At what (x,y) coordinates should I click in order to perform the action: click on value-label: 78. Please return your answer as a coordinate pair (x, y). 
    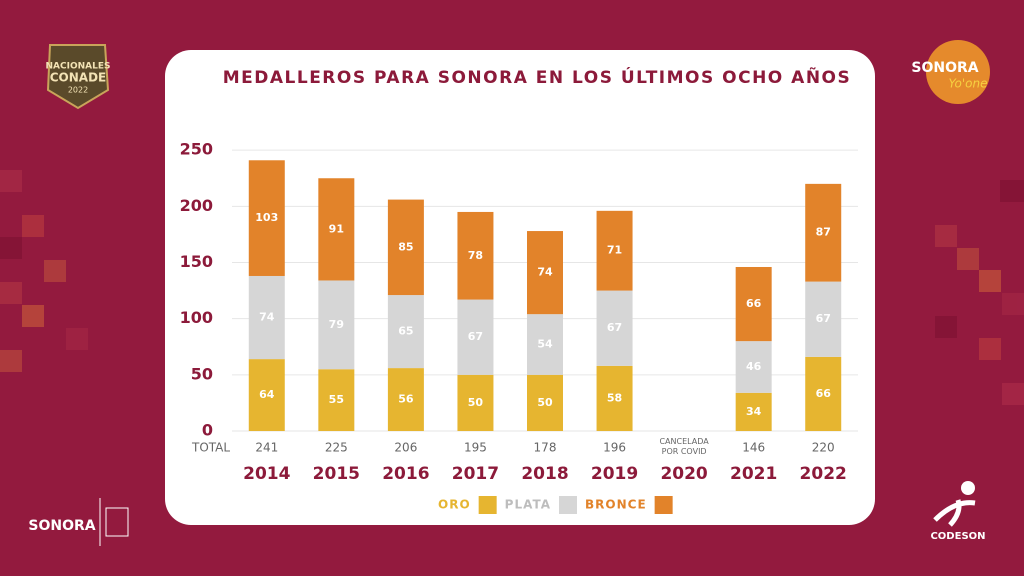
    Looking at the image, I should click on (475, 255).